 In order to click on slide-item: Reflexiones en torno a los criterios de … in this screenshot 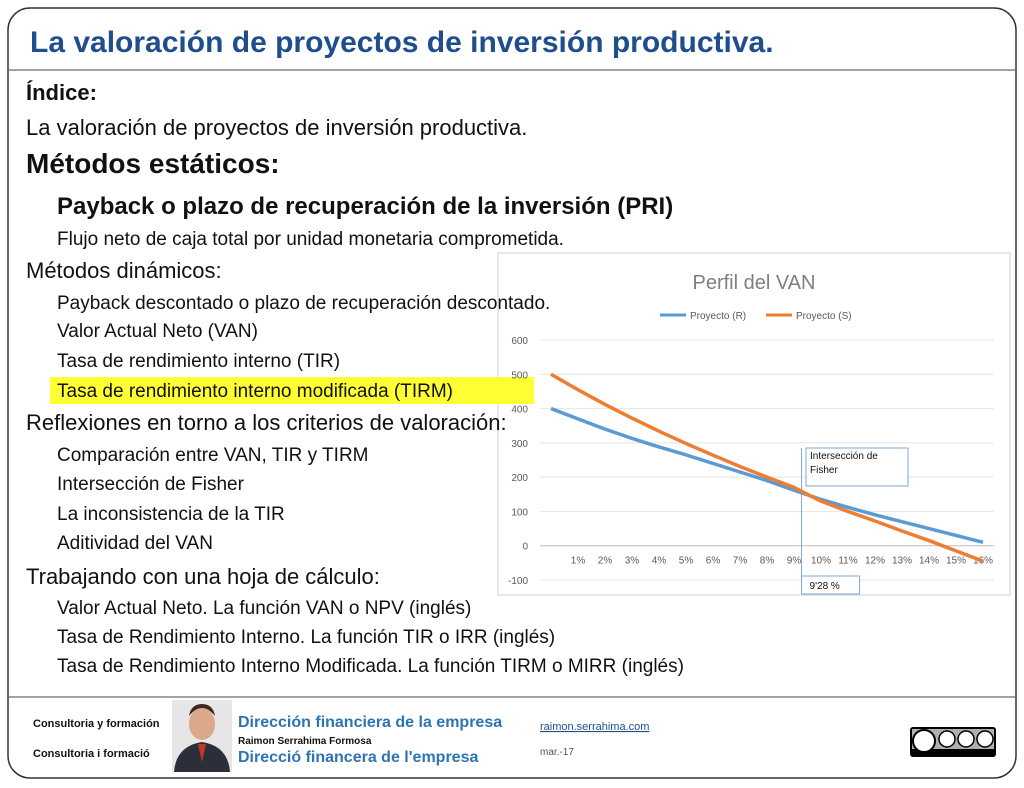, I will do `click(266, 422)`.